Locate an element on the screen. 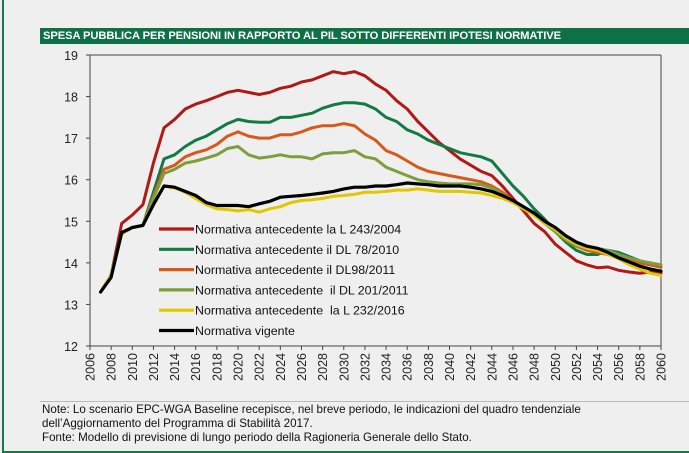 The width and height of the screenshot is (689, 453). x-tick-label: 2028 is located at coordinates (323, 367).